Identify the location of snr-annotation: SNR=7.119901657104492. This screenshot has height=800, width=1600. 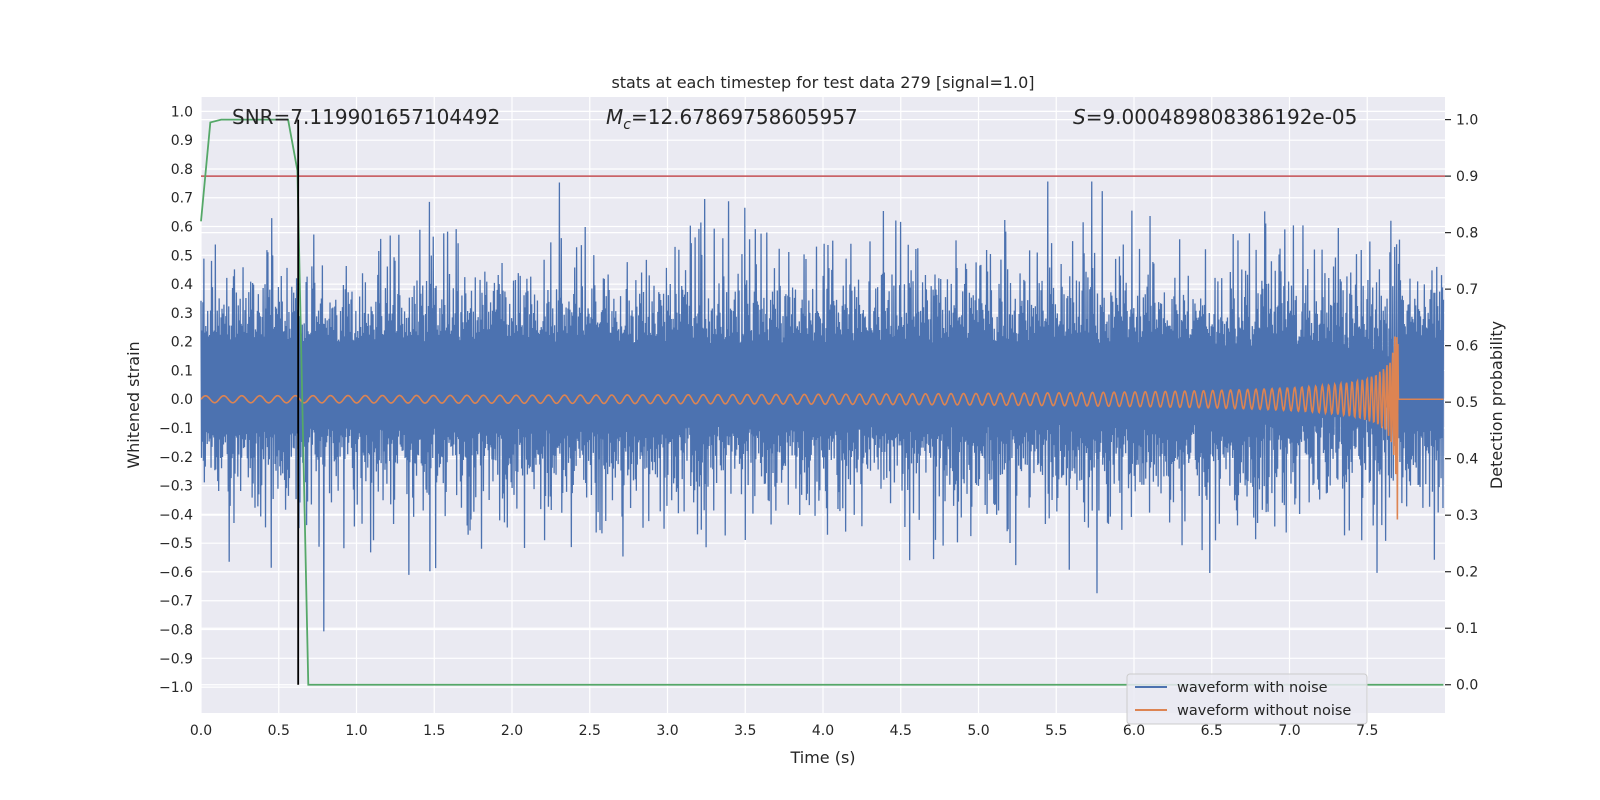
(366, 117).